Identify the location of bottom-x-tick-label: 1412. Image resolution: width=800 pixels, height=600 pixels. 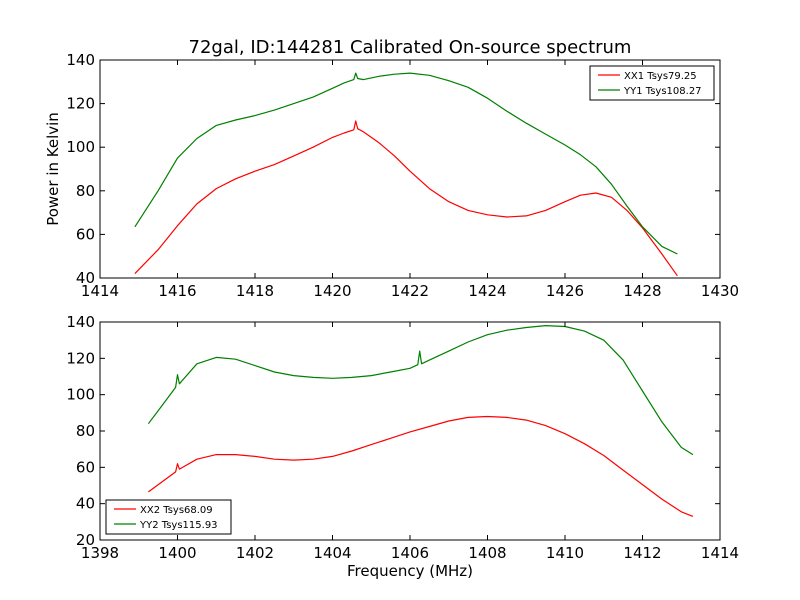
(642, 553).